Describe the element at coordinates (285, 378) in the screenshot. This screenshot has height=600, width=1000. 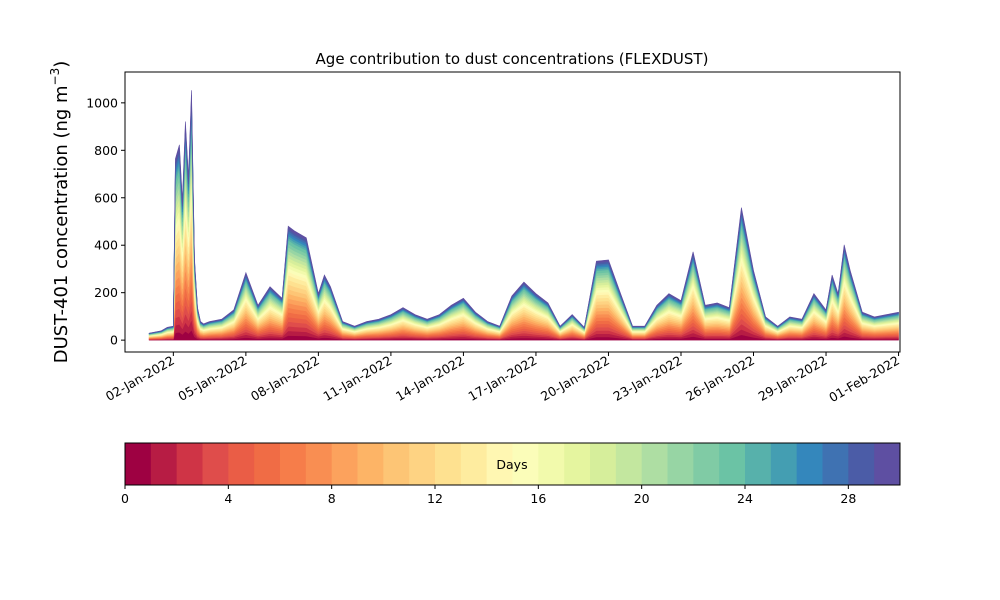
I see `x-tick-label-2: 08-Jan-2022` at that location.